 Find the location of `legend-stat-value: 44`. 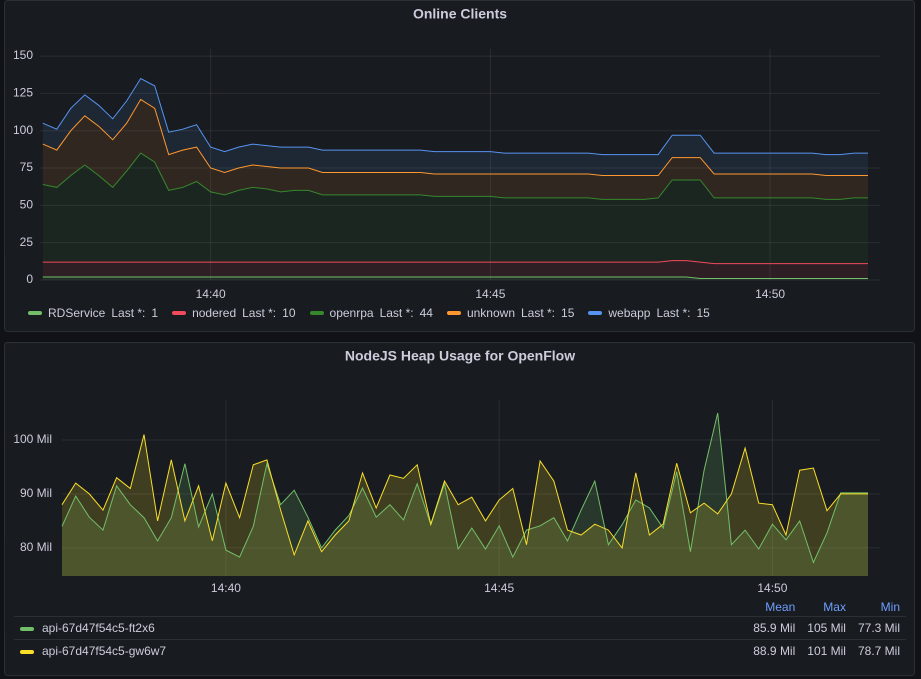

legend-stat-value: 44 is located at coordinates (426, 313).